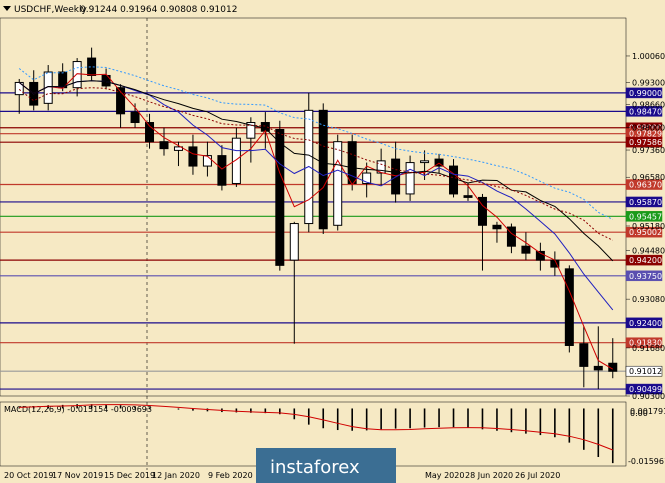  I want to click on y-tick-label: 0.94480, so click(648, 250).